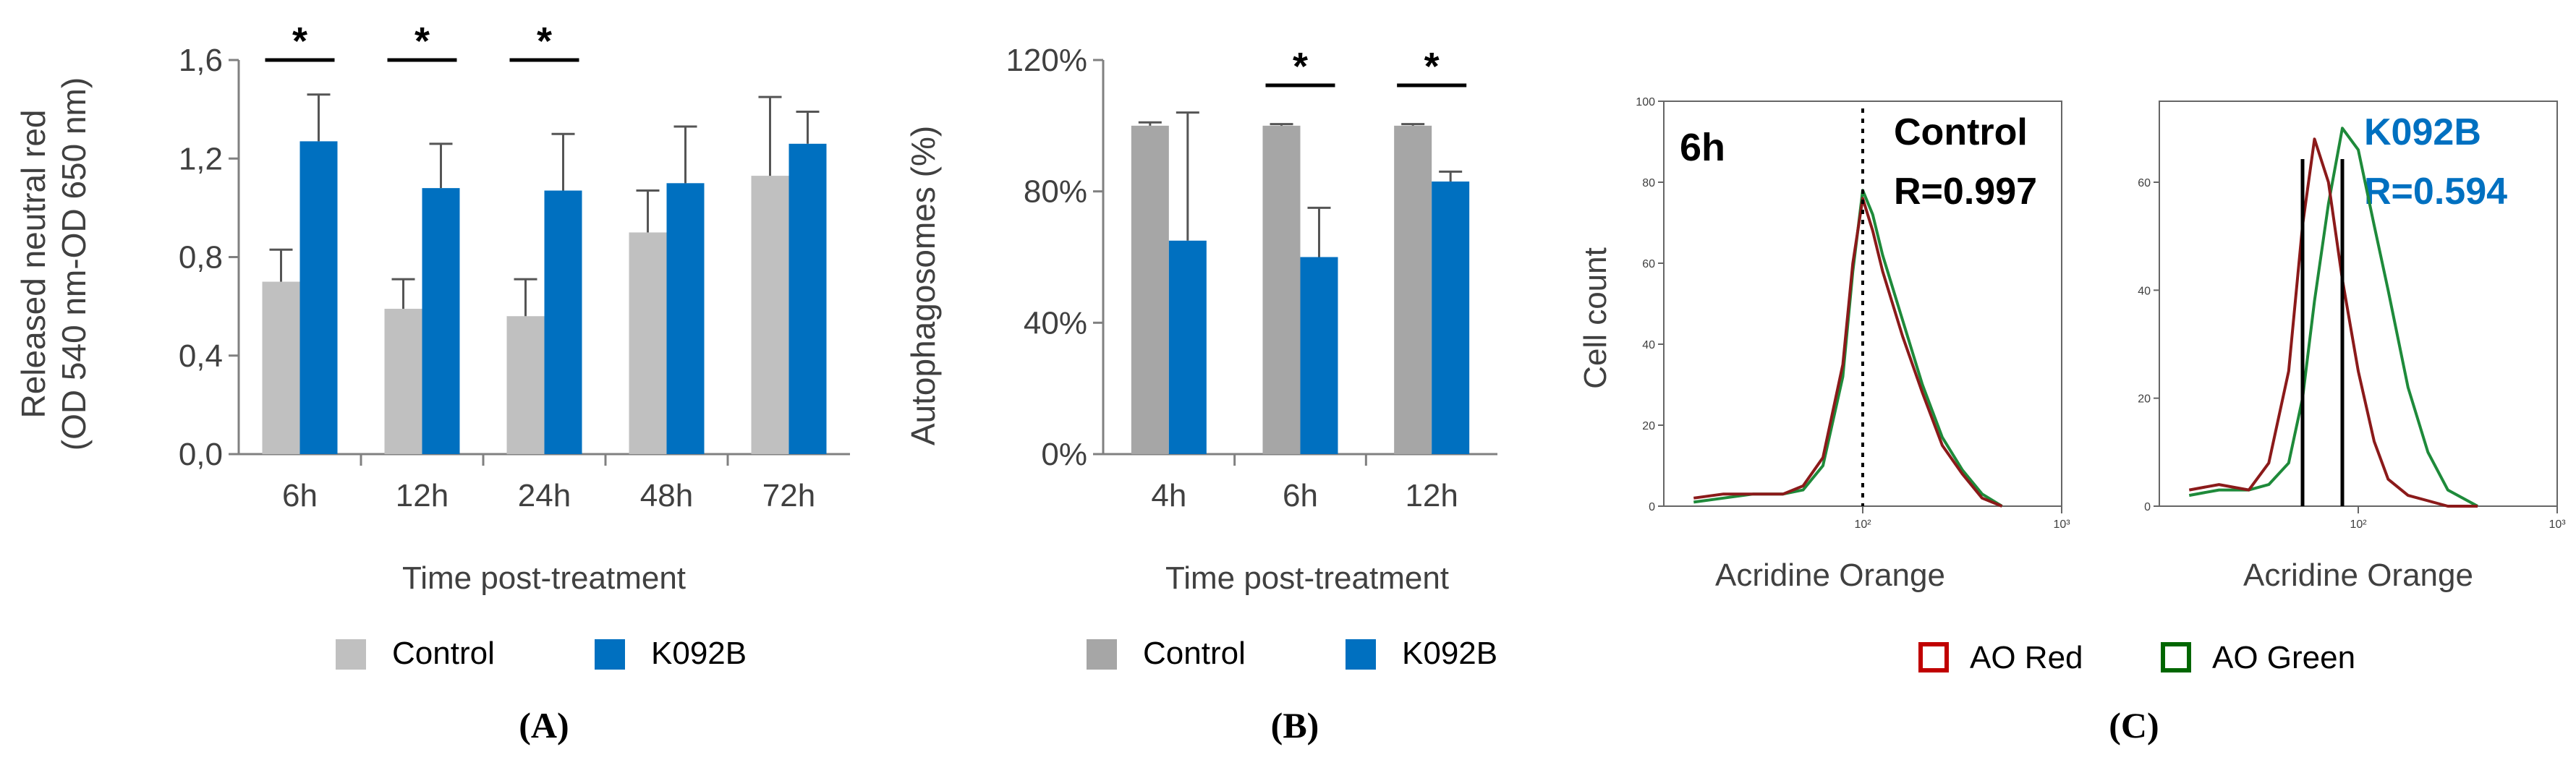 This screenshot has height=773, width=2576. I want to click on panel-a-ylabel-line2: (OD 540 nm-OD 650 nm), so click(74, 263).